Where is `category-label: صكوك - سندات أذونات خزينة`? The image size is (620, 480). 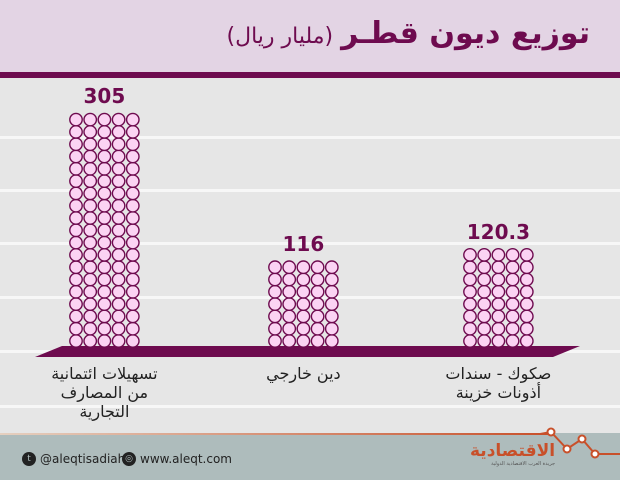 category-label: صكوك - سندات أذونات خزينة is located at coordinates (498, 383).